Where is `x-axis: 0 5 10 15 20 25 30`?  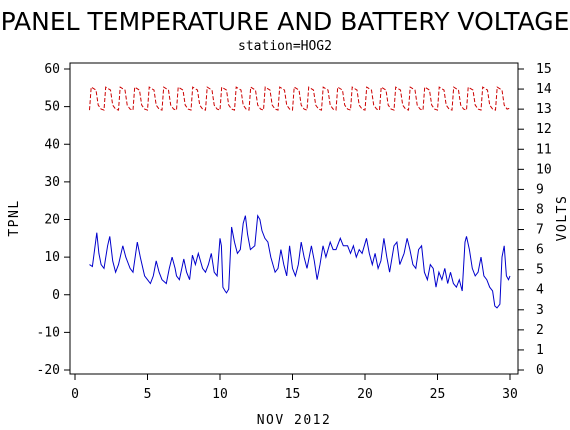
x-axis: 0 5 10 15 20 25 30 is located at coordinates (294, 388).